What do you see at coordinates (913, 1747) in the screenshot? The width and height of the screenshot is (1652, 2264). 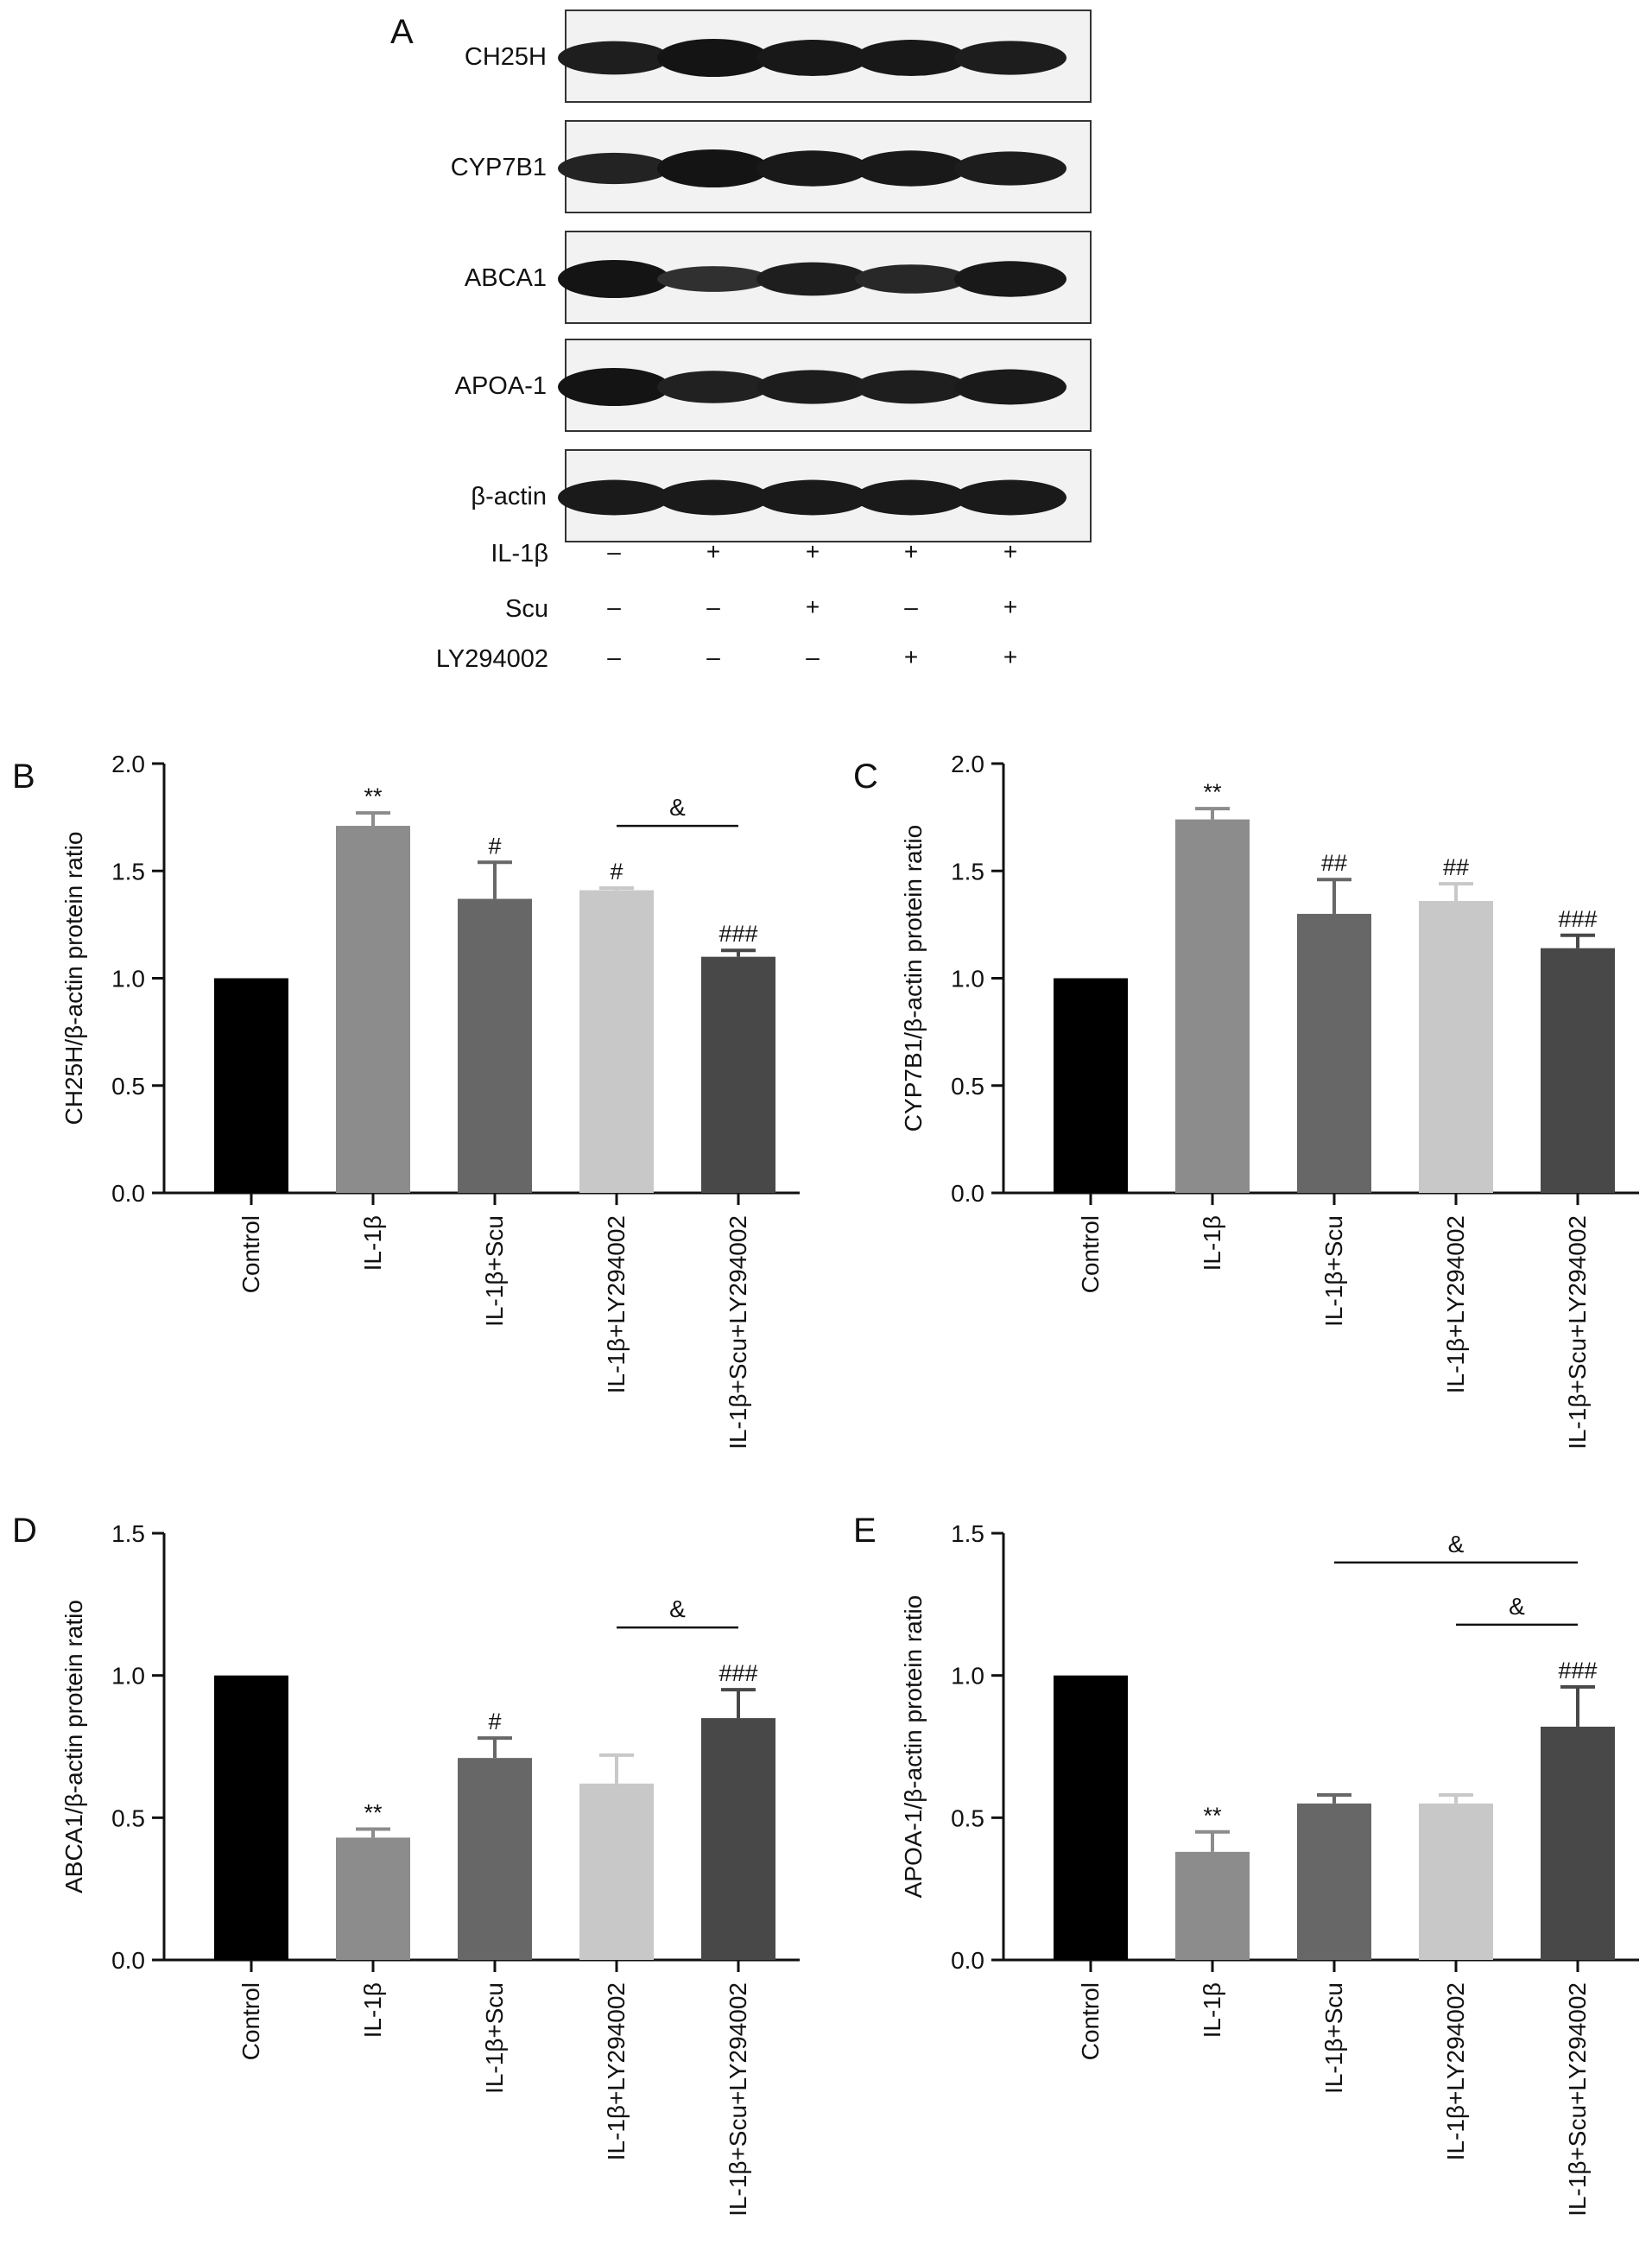 I see `y-axis-label: APOA-1/β-actin protein ratio` at bounding box center [913, 1747].